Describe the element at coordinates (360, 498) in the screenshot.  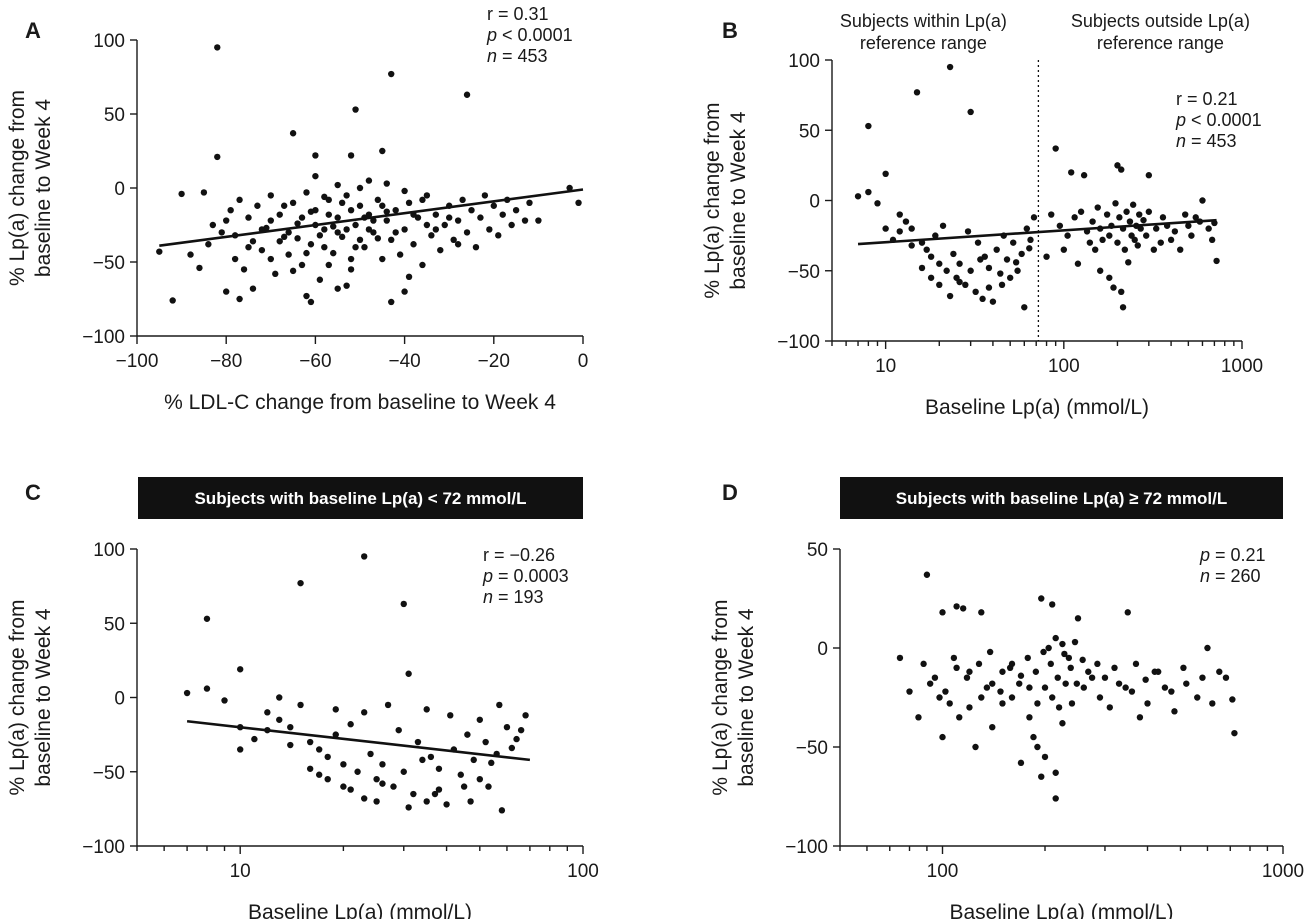
I see `banner-title: Subjects with baseline Lp(a) < 72 mmol/L` at that location.